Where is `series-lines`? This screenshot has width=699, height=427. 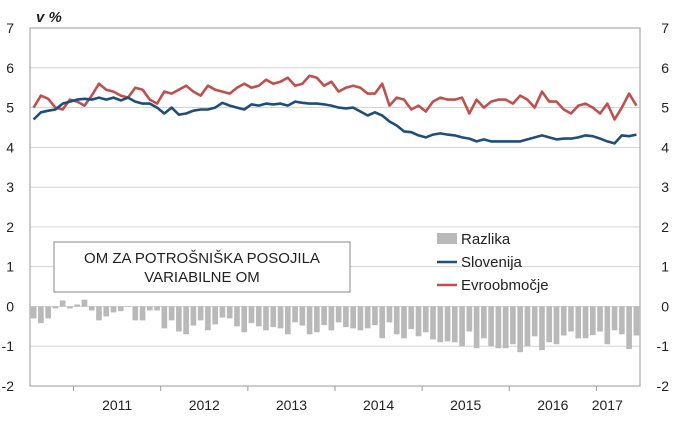 series-lines is located at coordinates (335, 109).